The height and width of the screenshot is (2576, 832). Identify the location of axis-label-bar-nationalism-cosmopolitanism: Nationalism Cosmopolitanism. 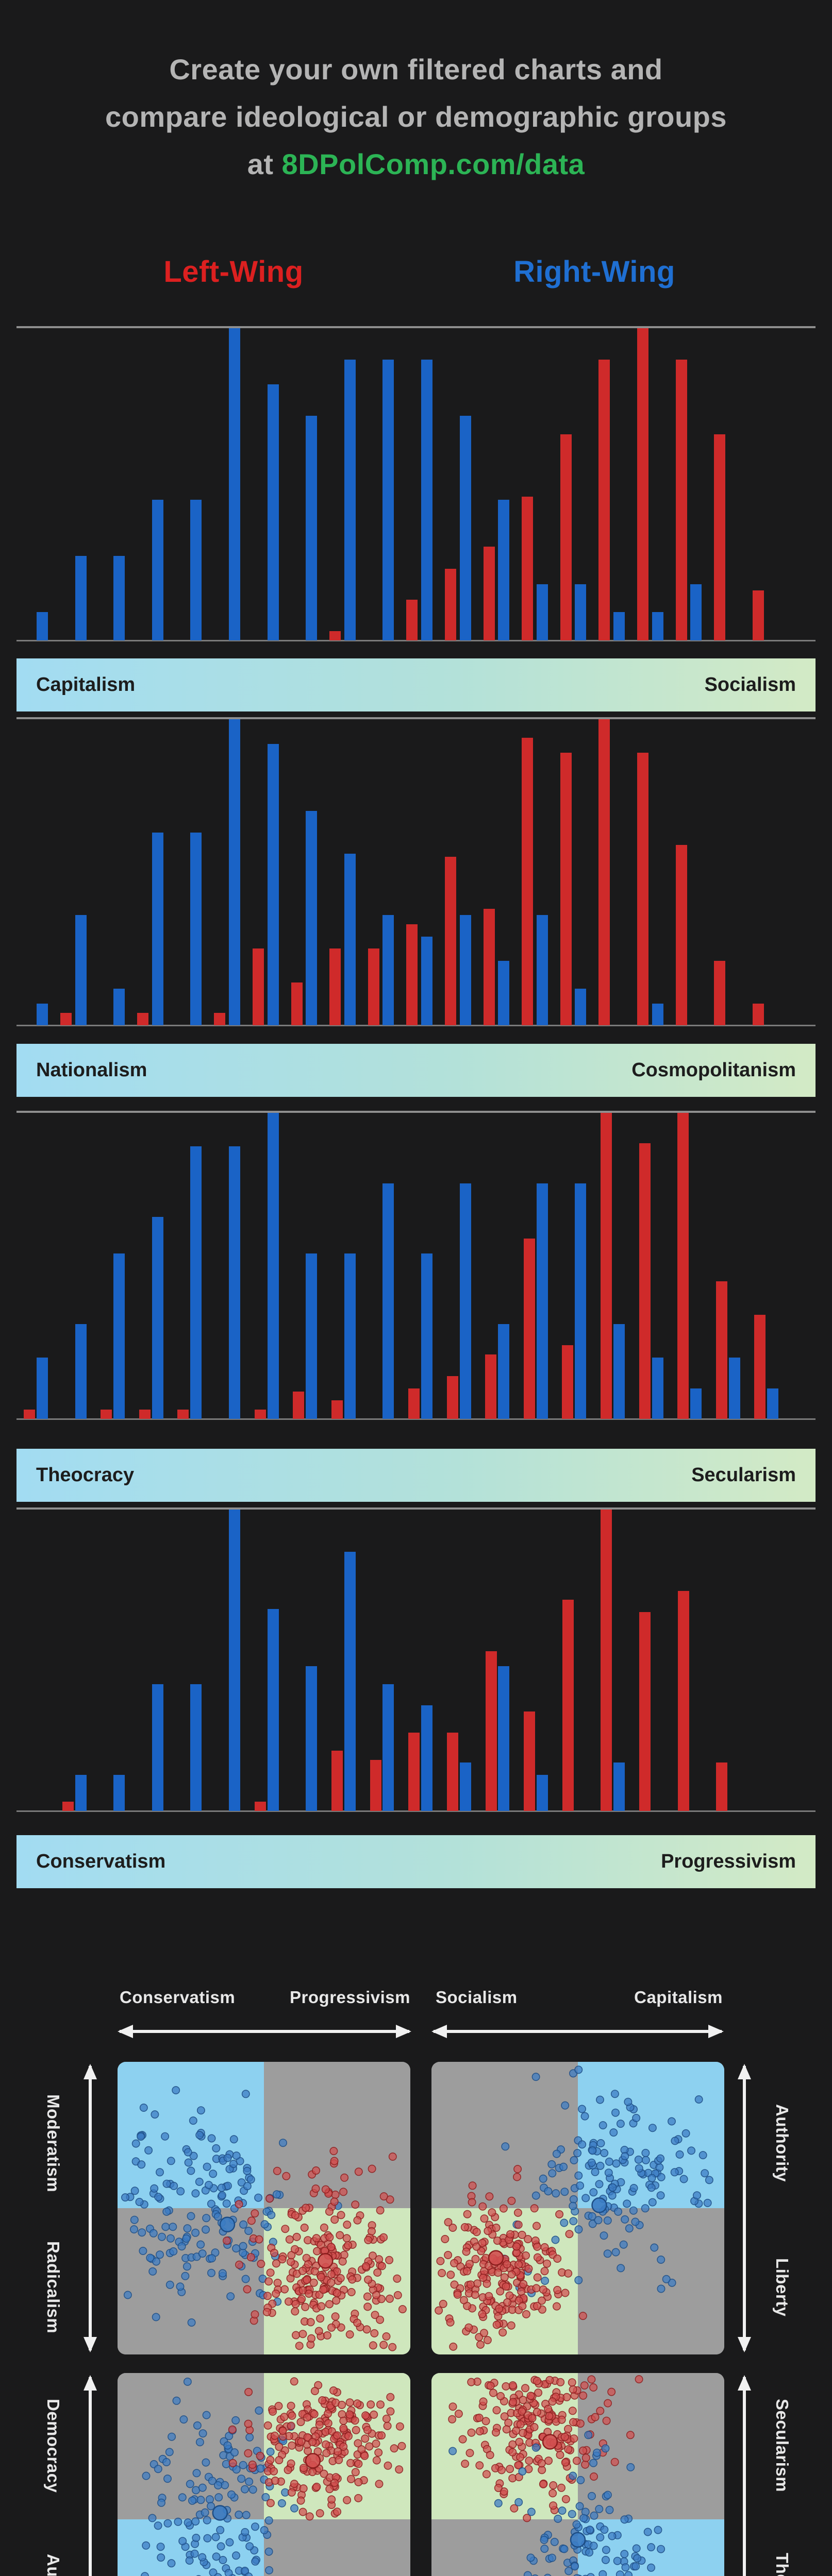
(416, 1070).